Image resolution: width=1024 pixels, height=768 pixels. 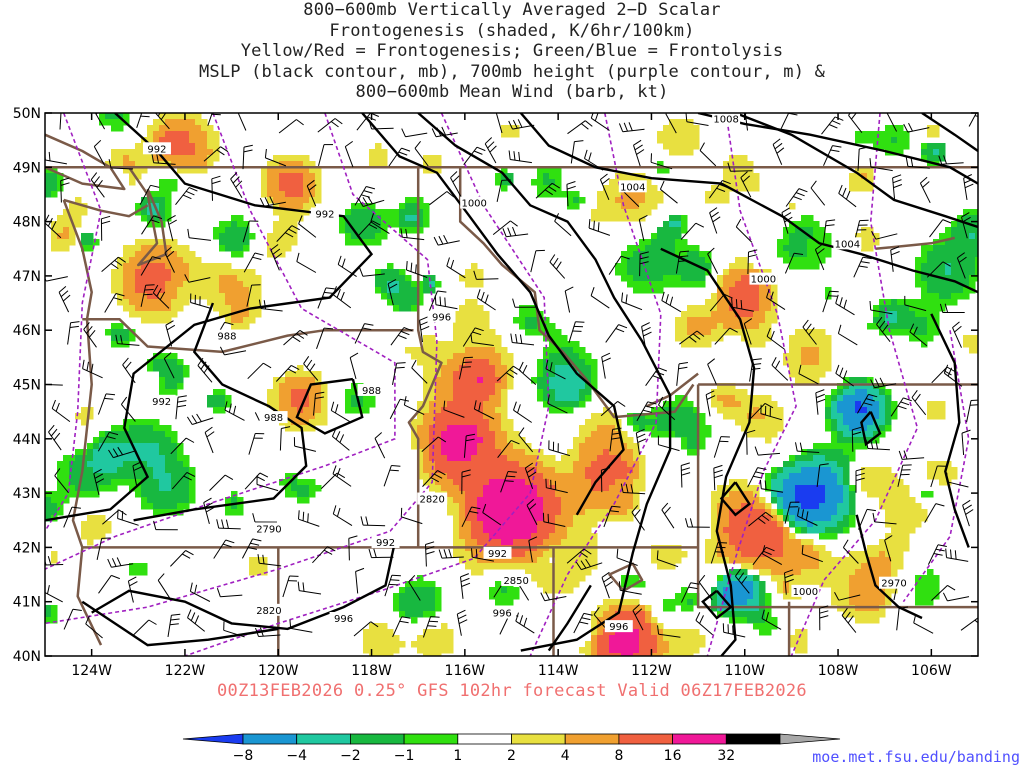 What do you see at coordinates (278, 671) in the screenshot?
I see `lon-tick-label: 120W` at bounding box center [278, 671].